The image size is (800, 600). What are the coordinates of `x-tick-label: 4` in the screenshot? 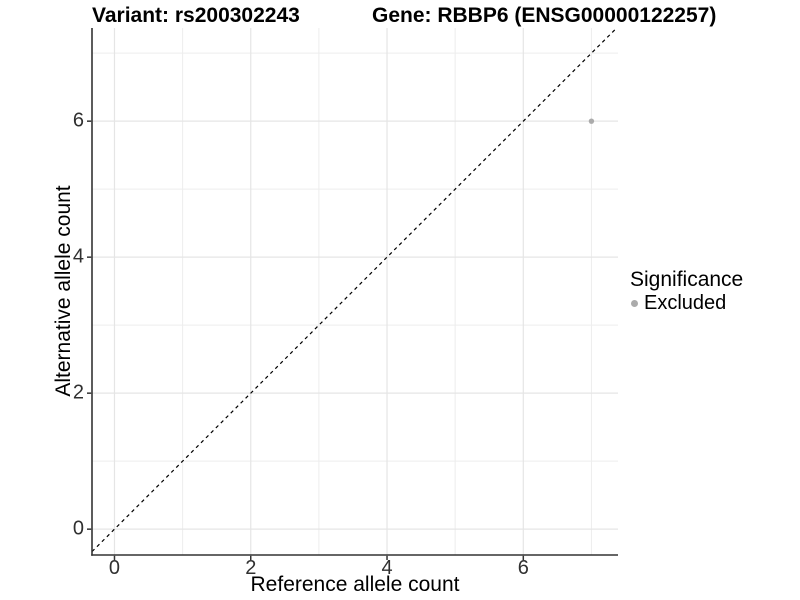 It's located at (387, 568).